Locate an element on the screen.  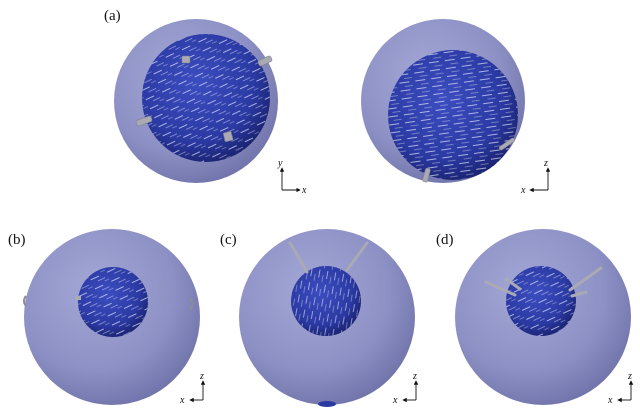
panel-label-c: (c) is located at coordinates (228, 240).